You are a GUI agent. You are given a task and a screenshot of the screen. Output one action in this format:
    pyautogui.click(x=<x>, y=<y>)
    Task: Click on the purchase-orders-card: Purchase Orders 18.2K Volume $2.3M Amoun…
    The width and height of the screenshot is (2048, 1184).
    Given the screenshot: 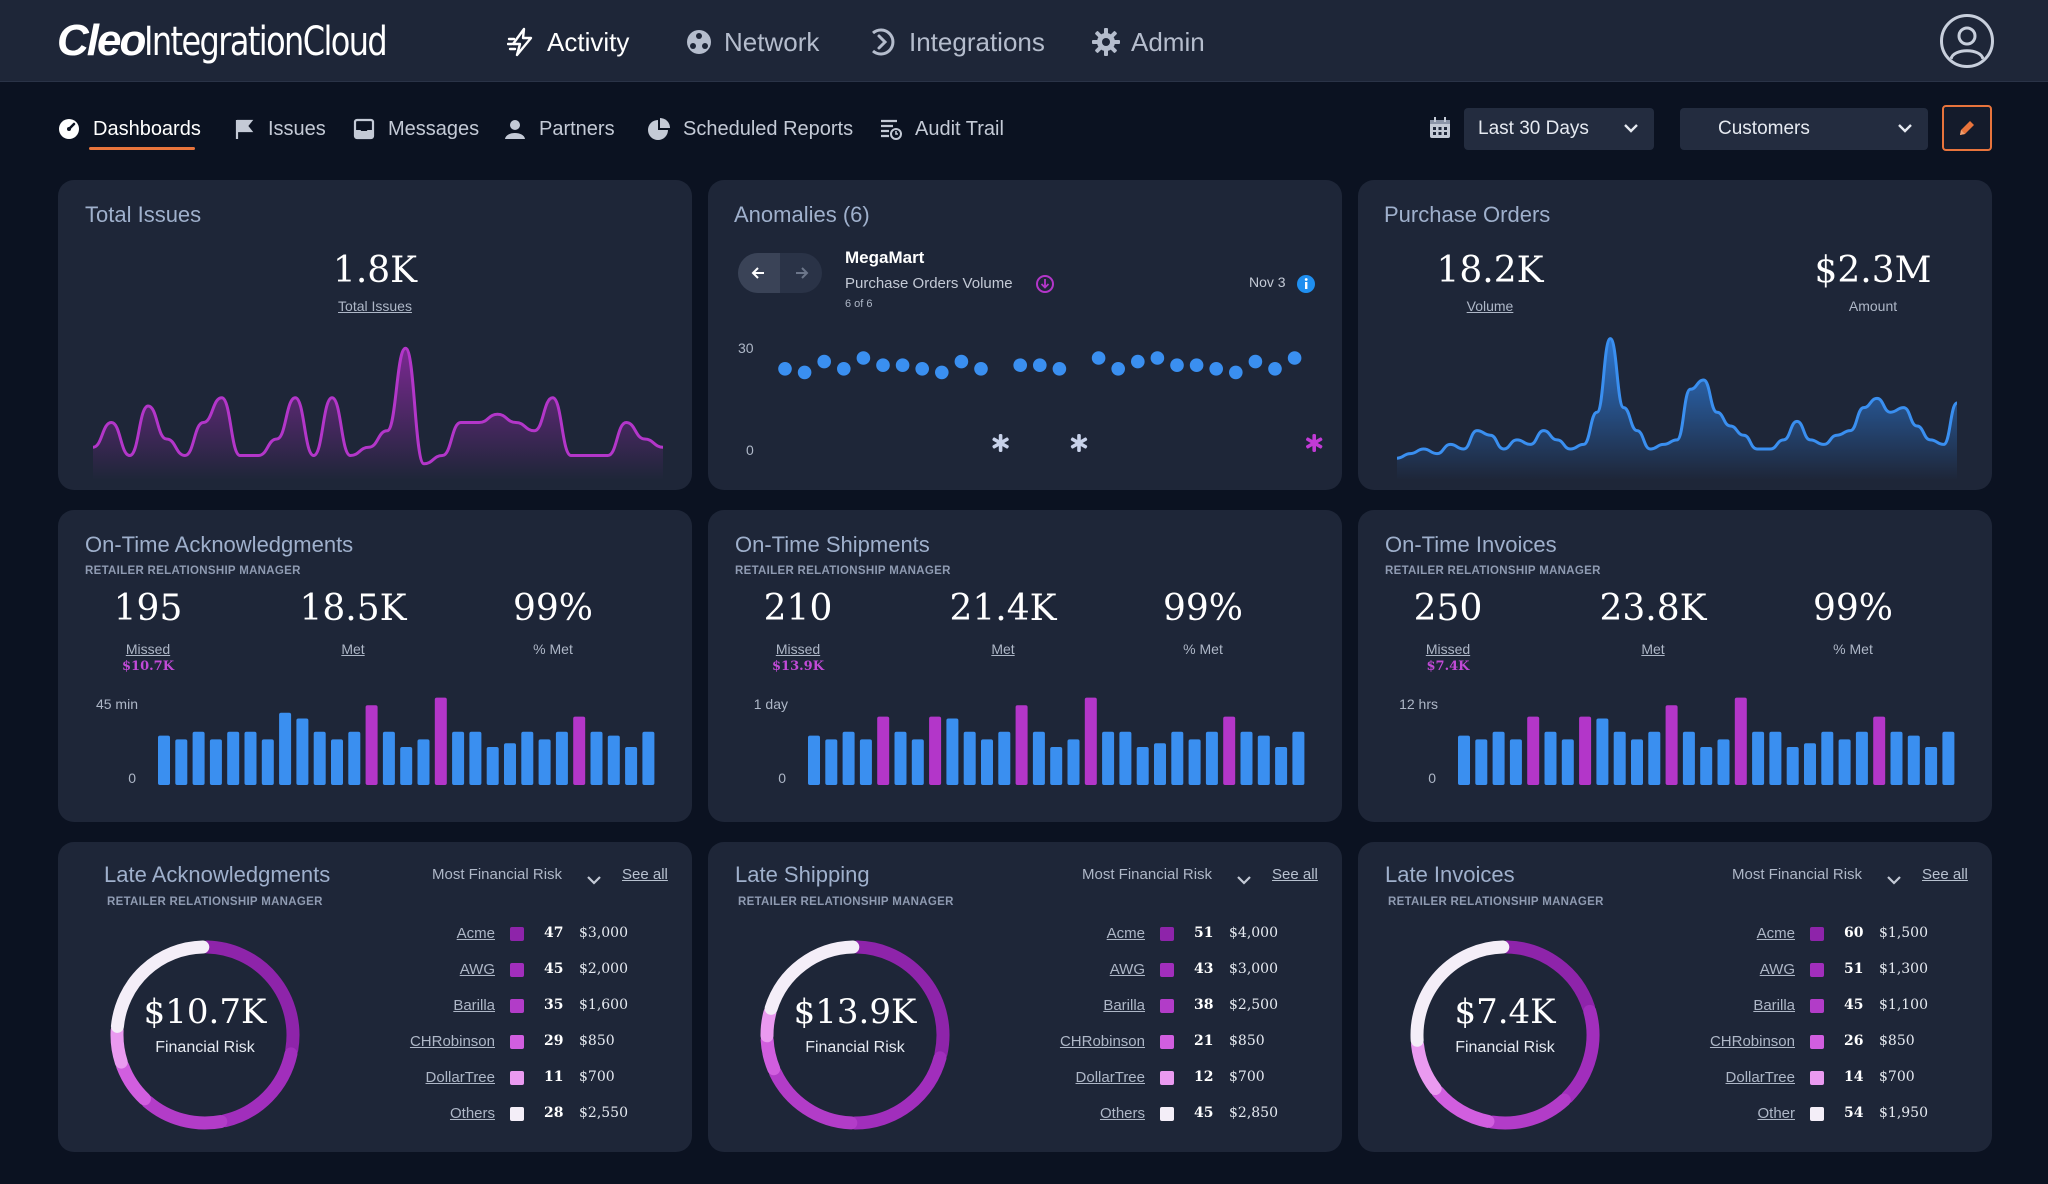 What is the action you would take?
    pyautogui.click(x=1675, y=335)
    